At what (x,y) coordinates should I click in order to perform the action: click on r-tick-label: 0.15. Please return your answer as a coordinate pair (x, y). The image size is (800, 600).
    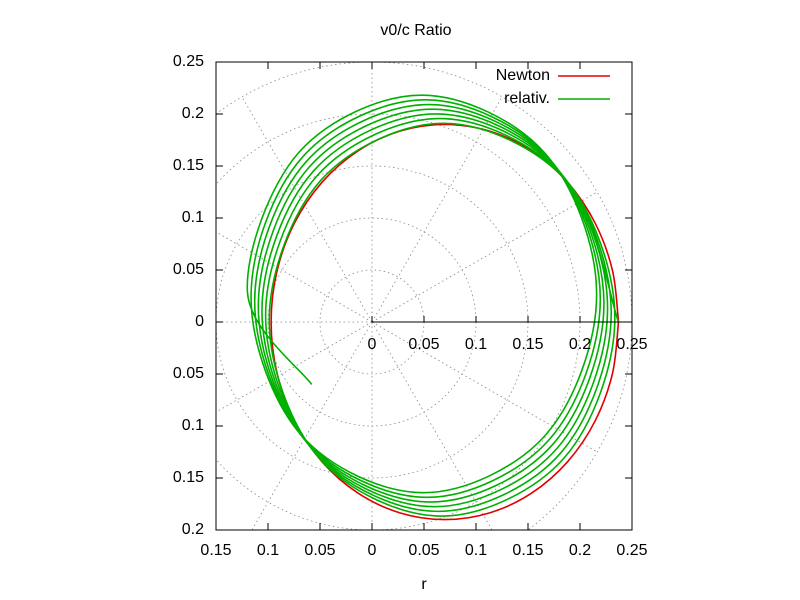
    Looking at the image, I should click on (527, 344).